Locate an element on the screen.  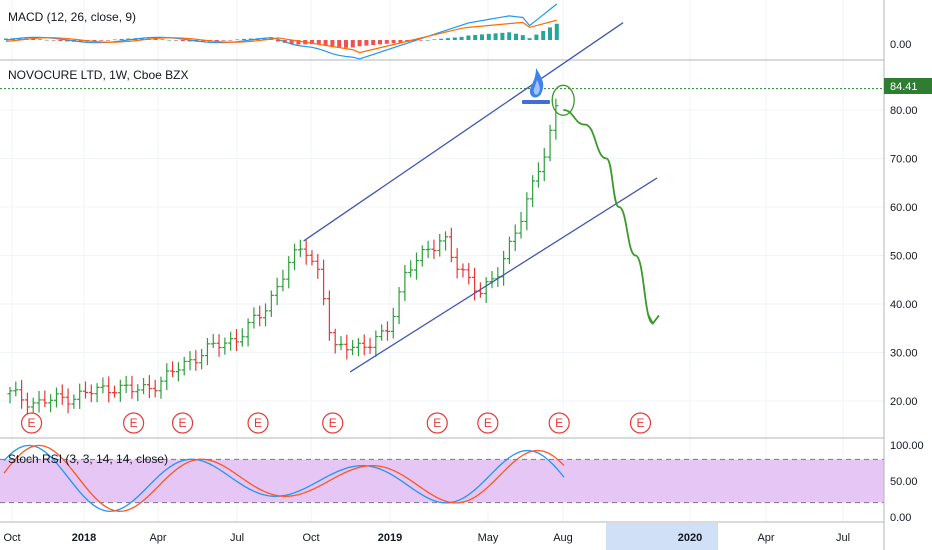
price-axis-tick: 80.00 is located at coordinates (904, 111).